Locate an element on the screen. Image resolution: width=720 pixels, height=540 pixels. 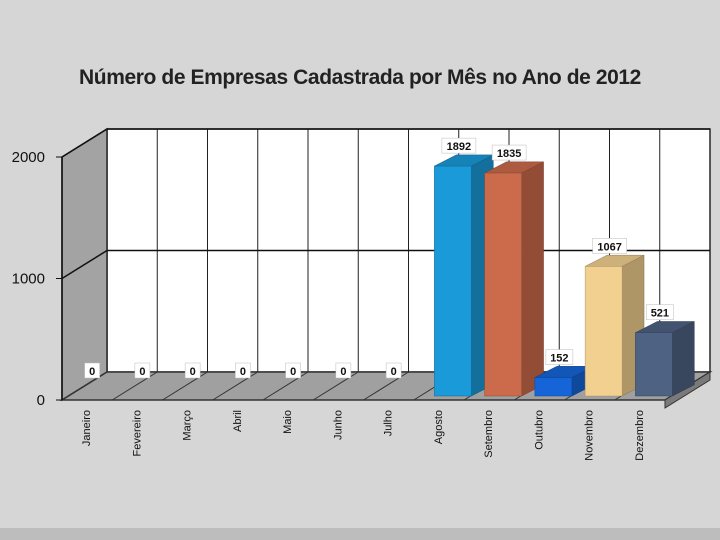
x-tick-label: Novembro is located at coordinates (590, 435).